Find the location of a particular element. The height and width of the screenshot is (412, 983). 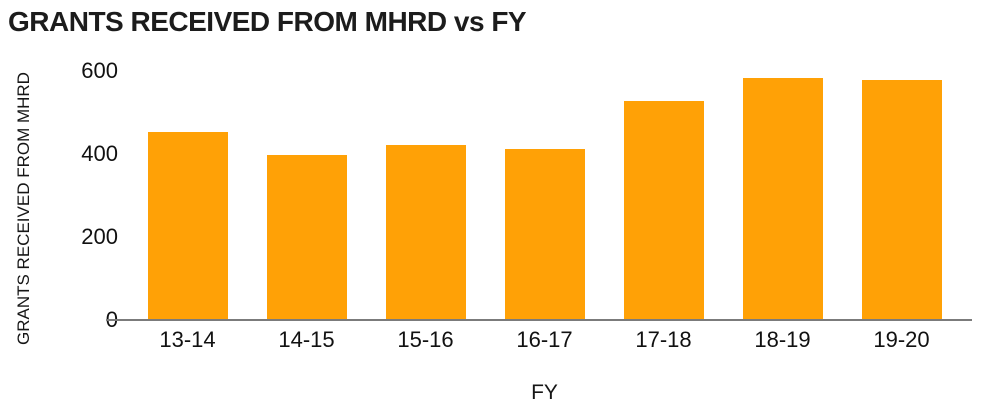

y-tick-400: 400 is located at coordinates (99, 153).